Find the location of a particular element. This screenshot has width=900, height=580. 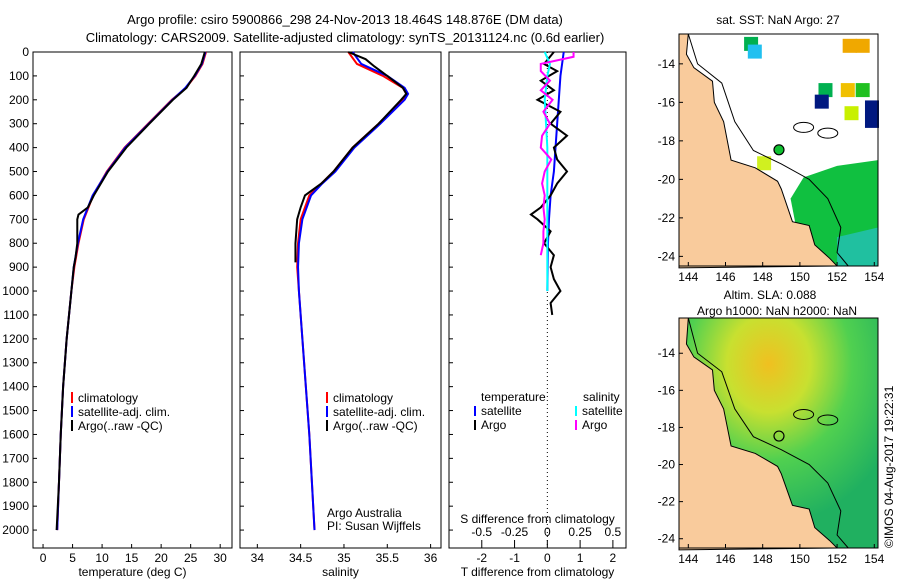

map-title-line2: Argo h1000: NaN h2000: NaN is located at coordinates (777, 311).